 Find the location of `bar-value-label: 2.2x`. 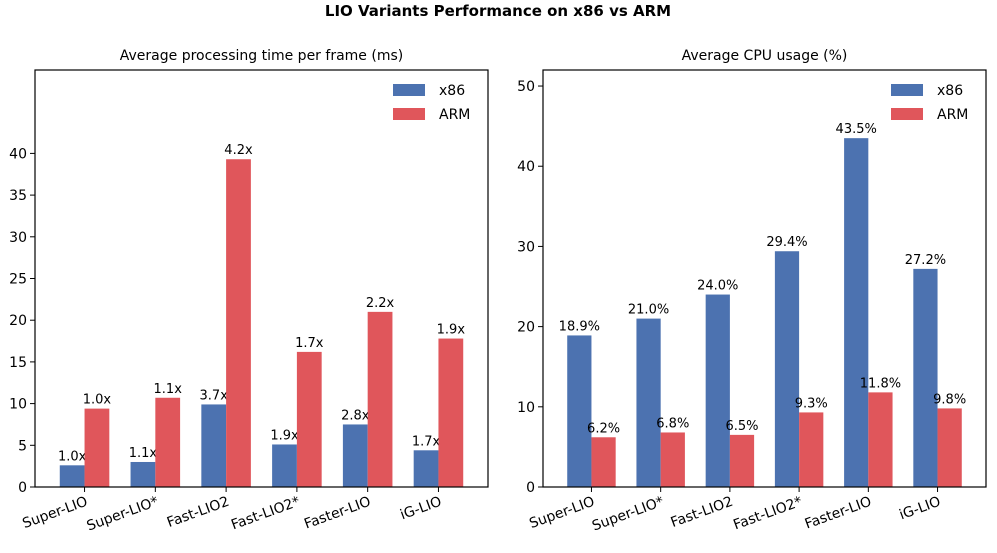

bar-value-label: 2.2x is located at coordinates (380, 303).